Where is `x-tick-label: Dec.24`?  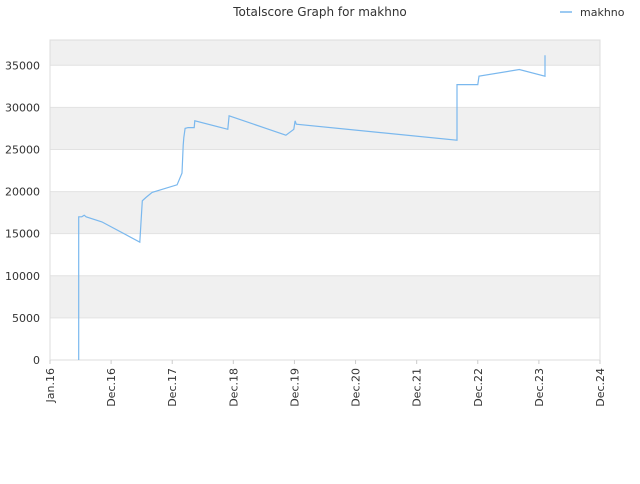 x-tick-label: Dec.24 is located at coordinates (600, 387).